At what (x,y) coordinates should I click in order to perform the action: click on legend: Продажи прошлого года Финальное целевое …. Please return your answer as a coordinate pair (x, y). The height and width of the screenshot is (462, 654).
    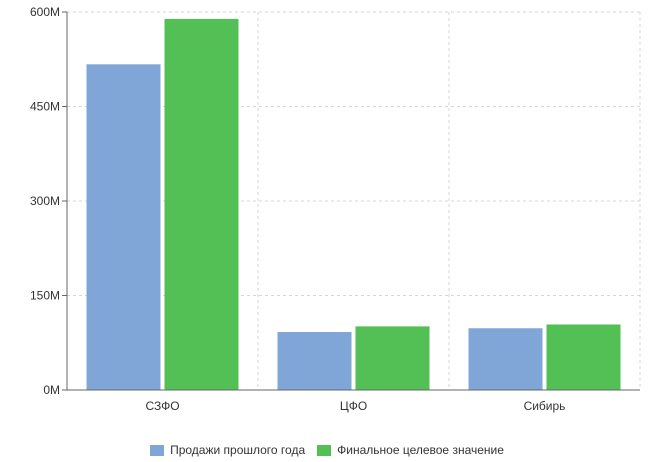
    Looking at the image, I should click on (327, 450).